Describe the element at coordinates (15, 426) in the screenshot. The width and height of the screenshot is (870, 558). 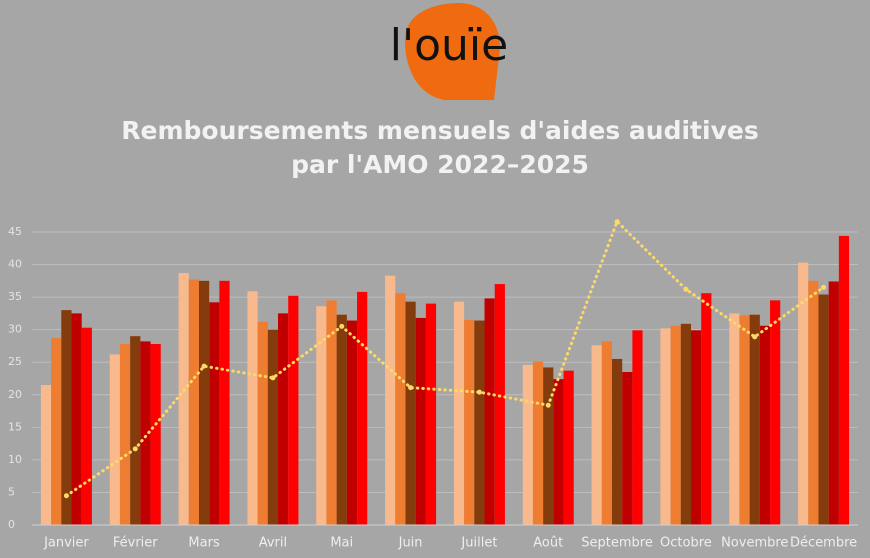
I see `y-tick-label: 15` at that location.